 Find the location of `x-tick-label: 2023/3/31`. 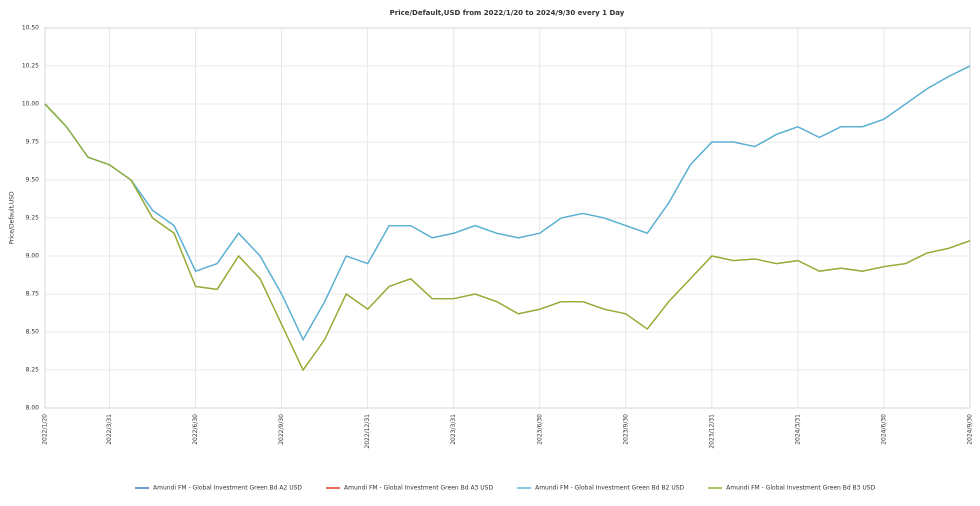

x-tick-label: 2023/3/31 is located at coordinates (453, 429).